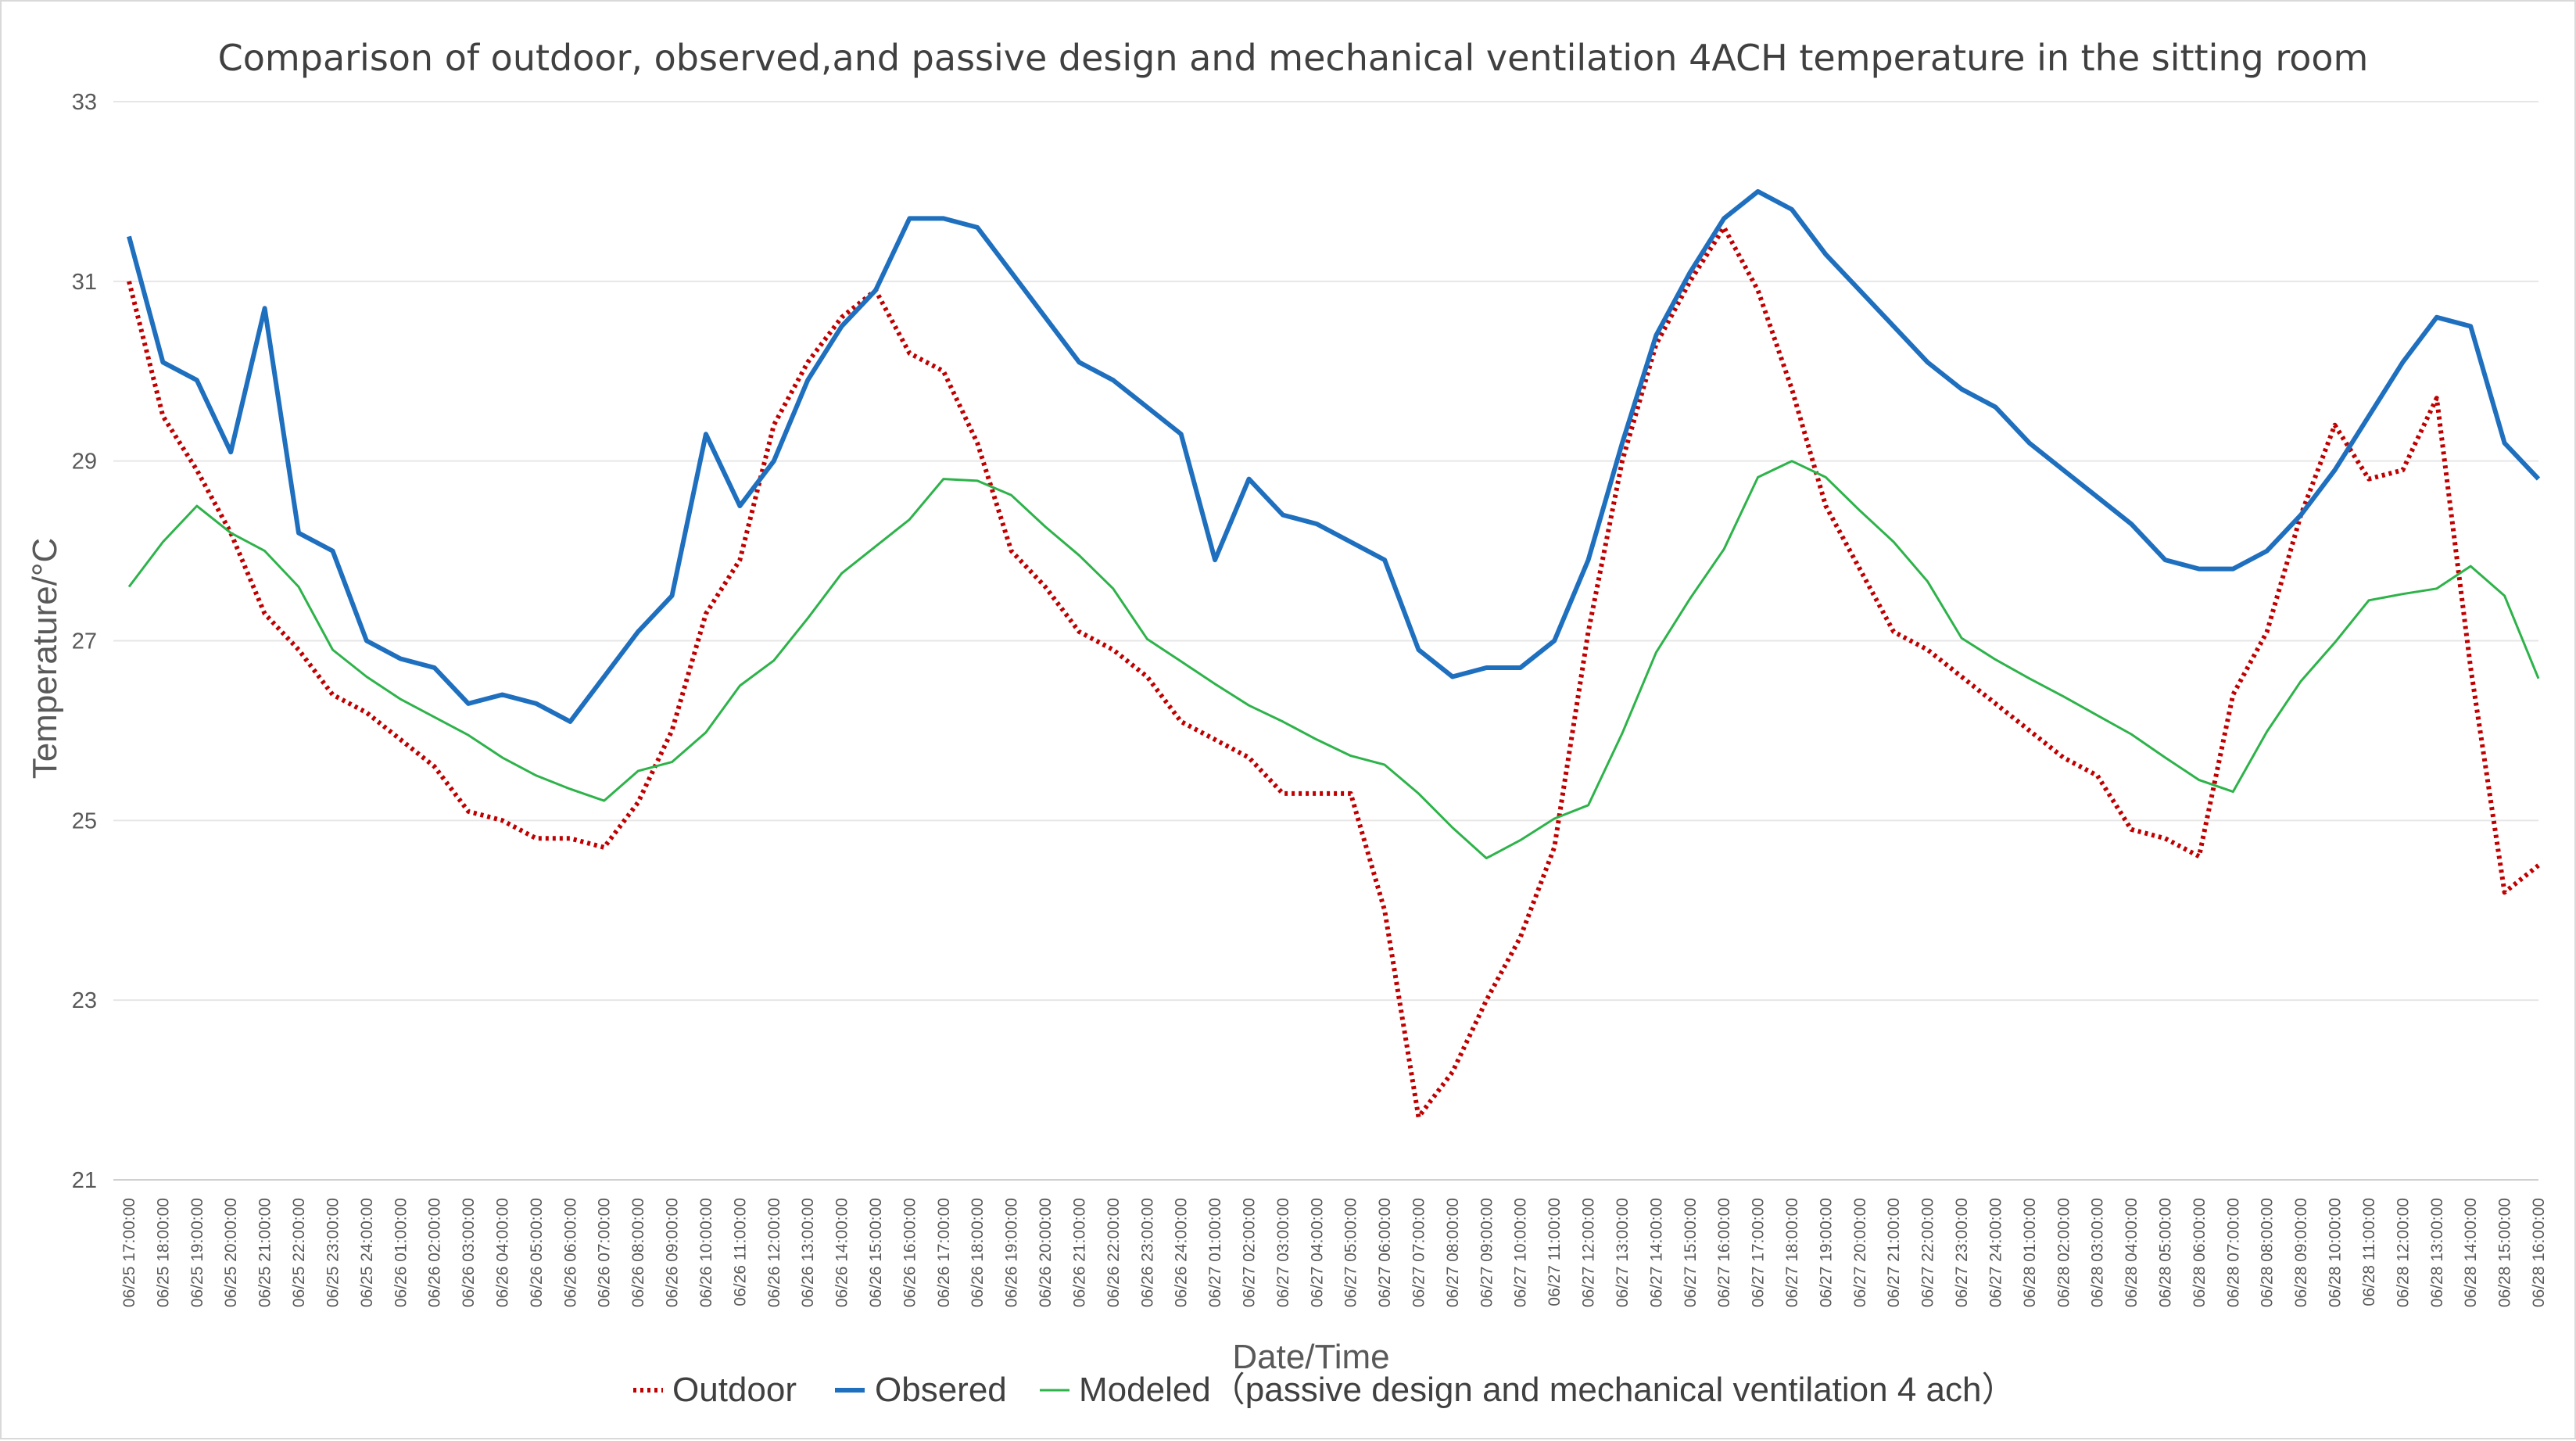  Describe the element at coordinates (1826, 1253) in the screenshot. I see `x-tick-label: 06/27 19:00:00` at that location.